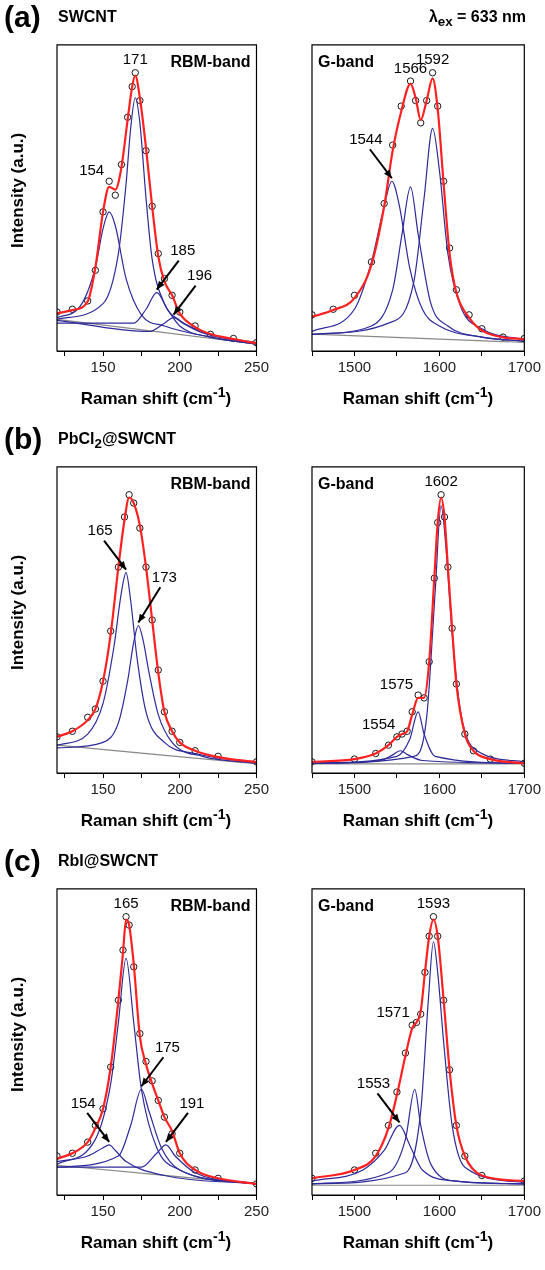  Describe the element at coordinates (200, 275) in the screenshot. I see `annotation: 196` at that location.